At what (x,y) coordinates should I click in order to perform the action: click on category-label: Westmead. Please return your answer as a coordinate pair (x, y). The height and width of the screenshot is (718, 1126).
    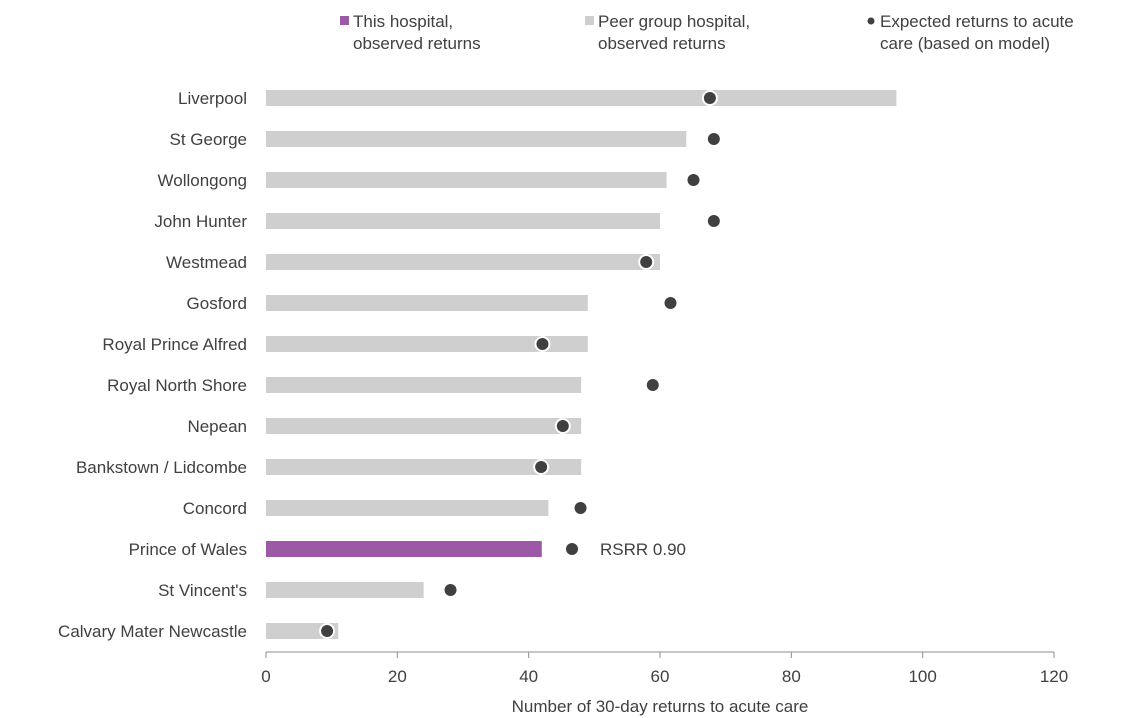
    Looking at the image, I should click on (206, 262).